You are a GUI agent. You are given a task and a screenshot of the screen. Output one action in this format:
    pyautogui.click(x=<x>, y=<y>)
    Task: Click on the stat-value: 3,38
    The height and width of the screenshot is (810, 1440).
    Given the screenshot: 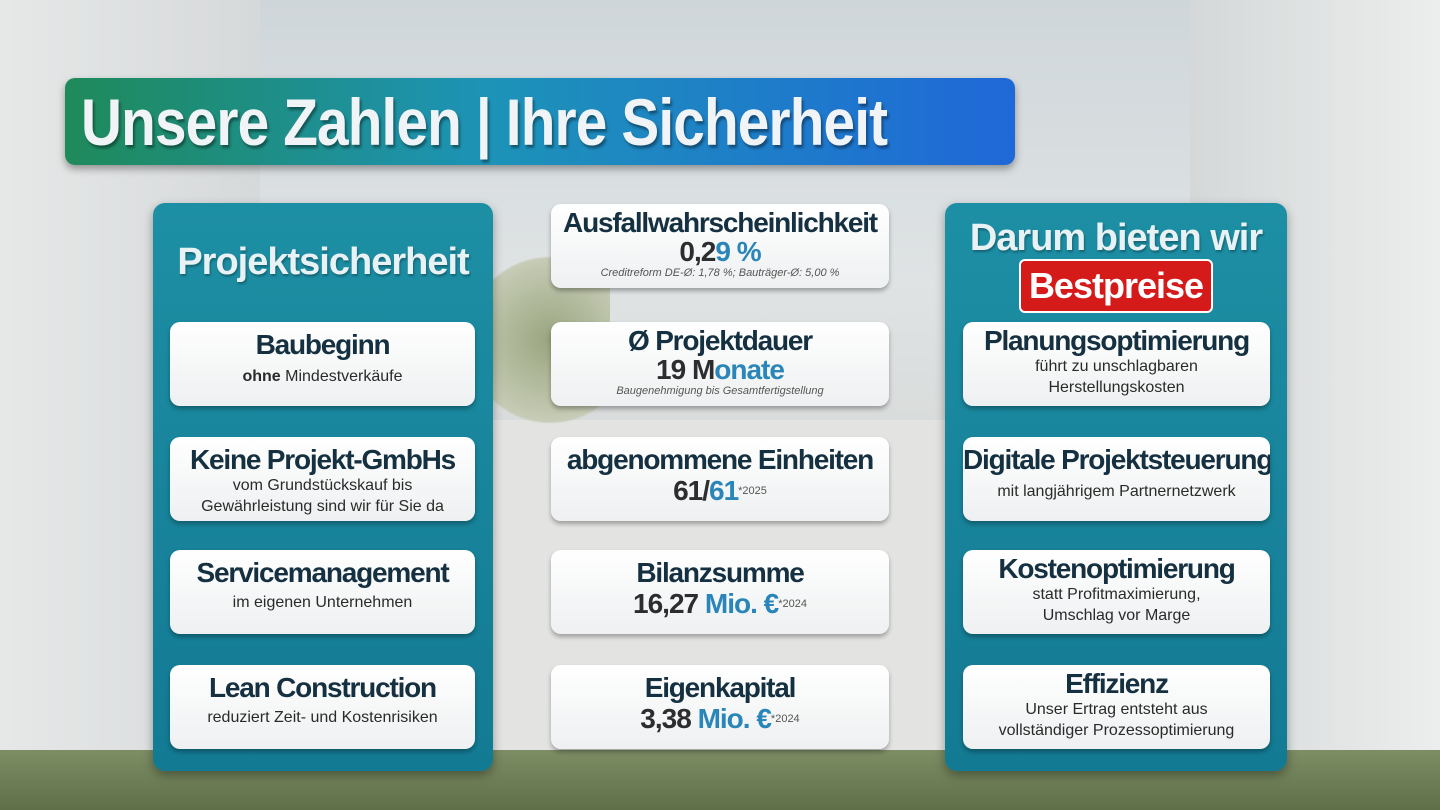 What is the action you would take?
    pyautogui.click(x=669, y=718)
    